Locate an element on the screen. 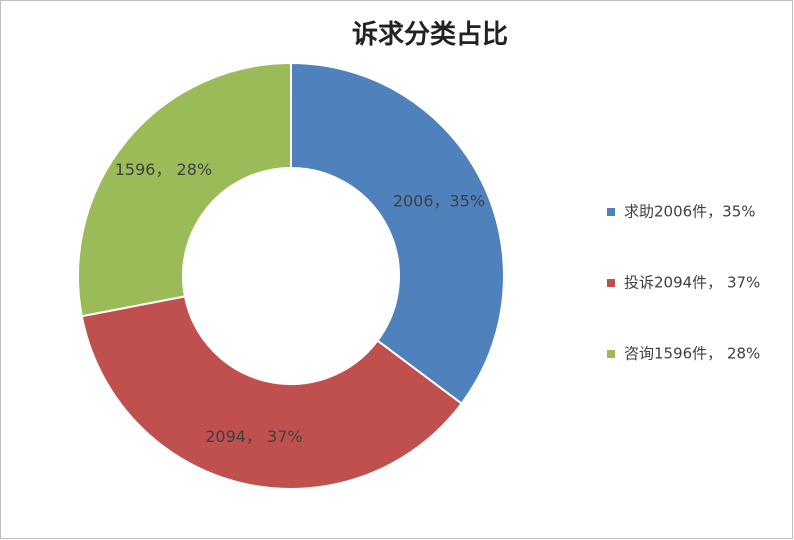 The height and width of the screenshot is (540, 794). legend-label: 求助2006件，35% is located at coordinates (690, 212).